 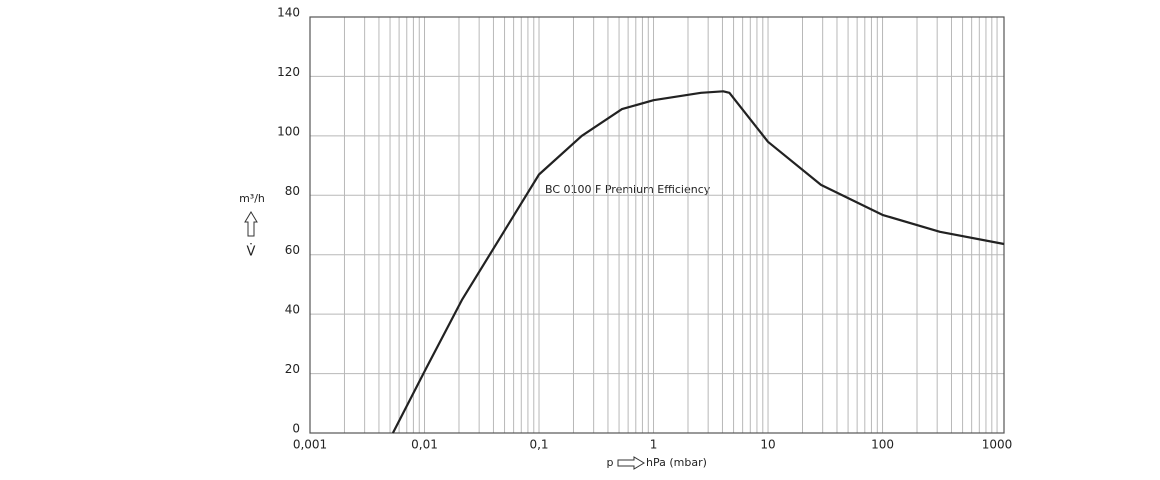 I want to click on y-tick-label: 40, so click(x=292, y=310).